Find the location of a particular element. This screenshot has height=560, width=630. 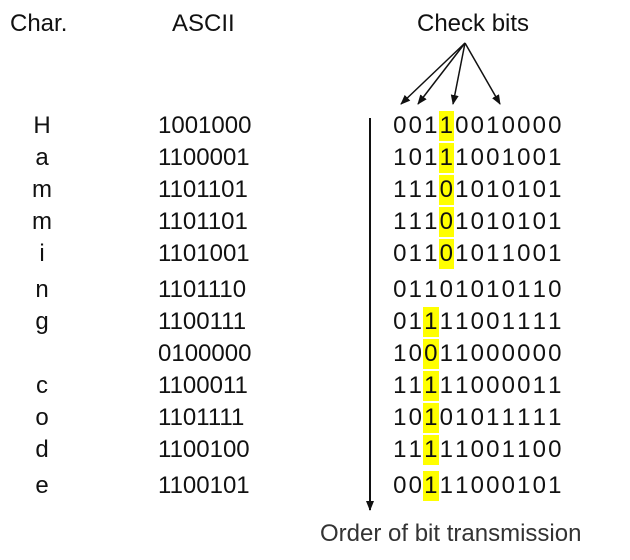

ascii-cell: 1101101 is located at coordinates (203, 189).